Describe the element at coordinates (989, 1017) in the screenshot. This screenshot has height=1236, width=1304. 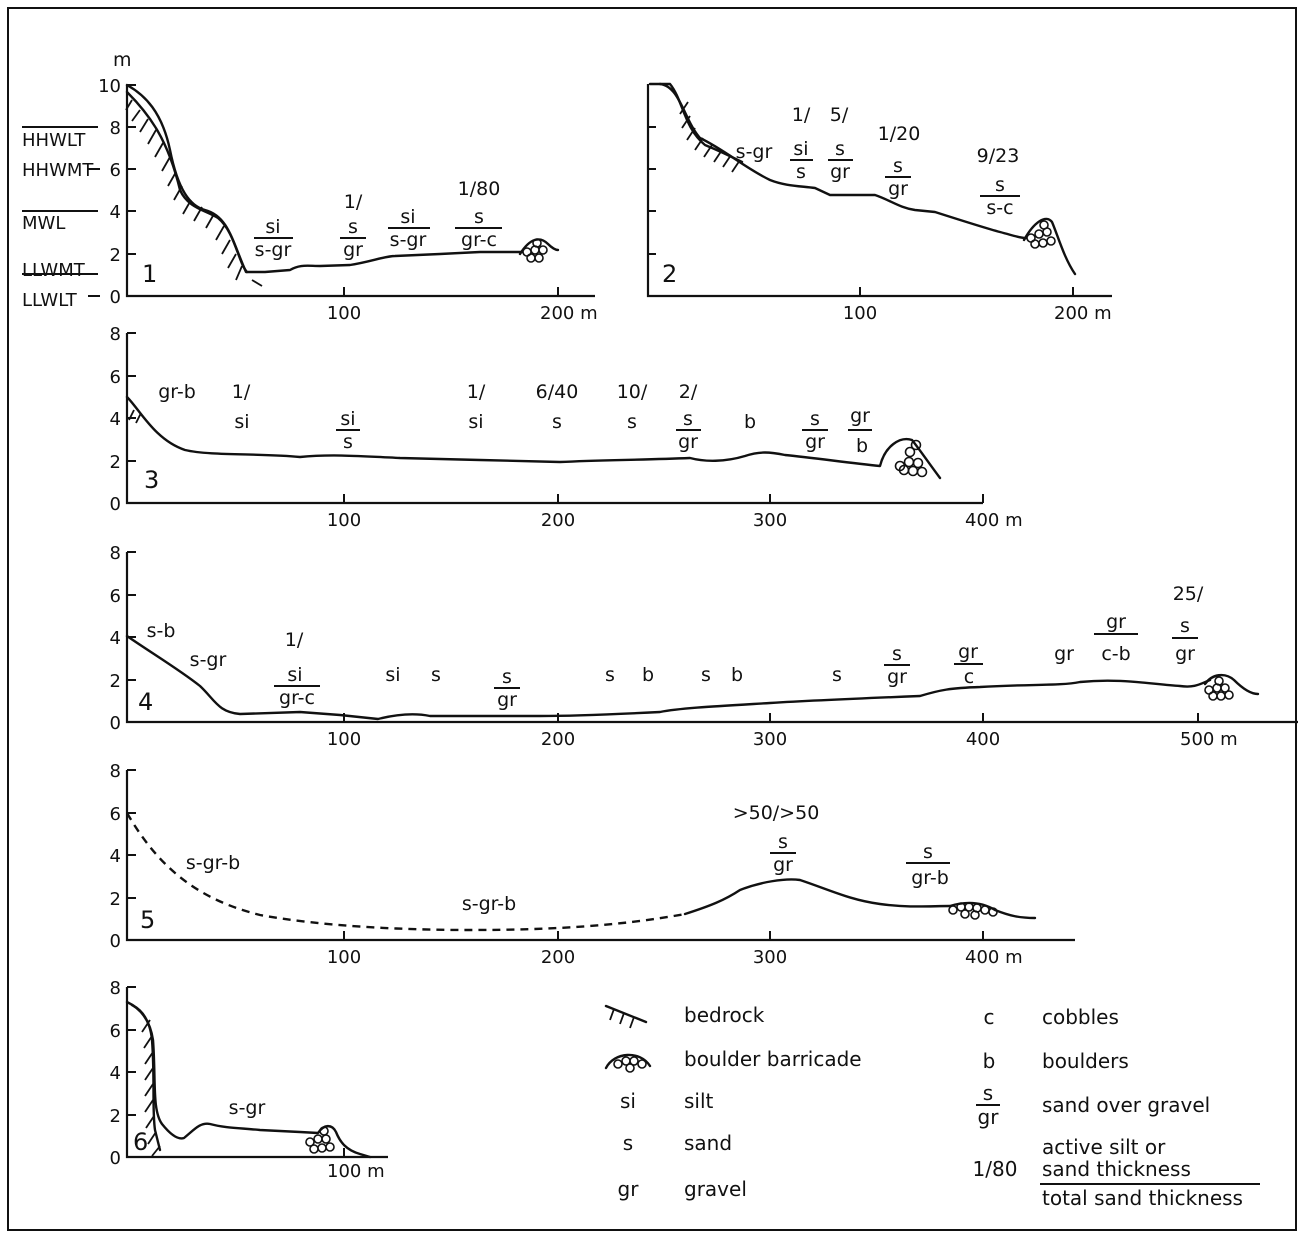
I see `legend-c-code: c` at that location.